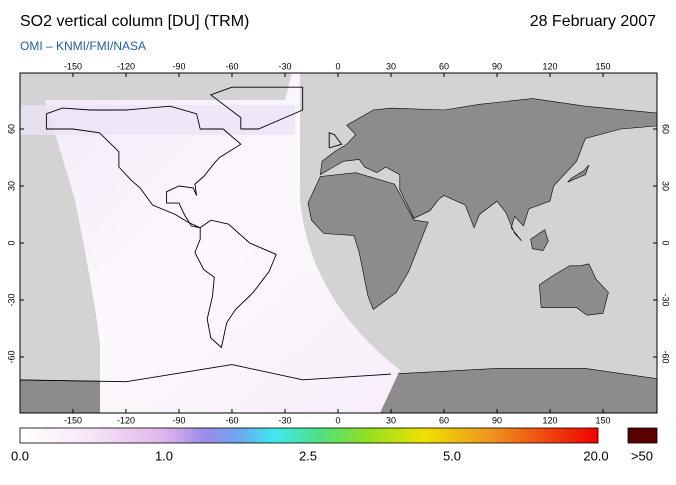 The width and height of the screenshot is (676, 485). I want to click on colorbar-label: 0.0, so click(20, 455).